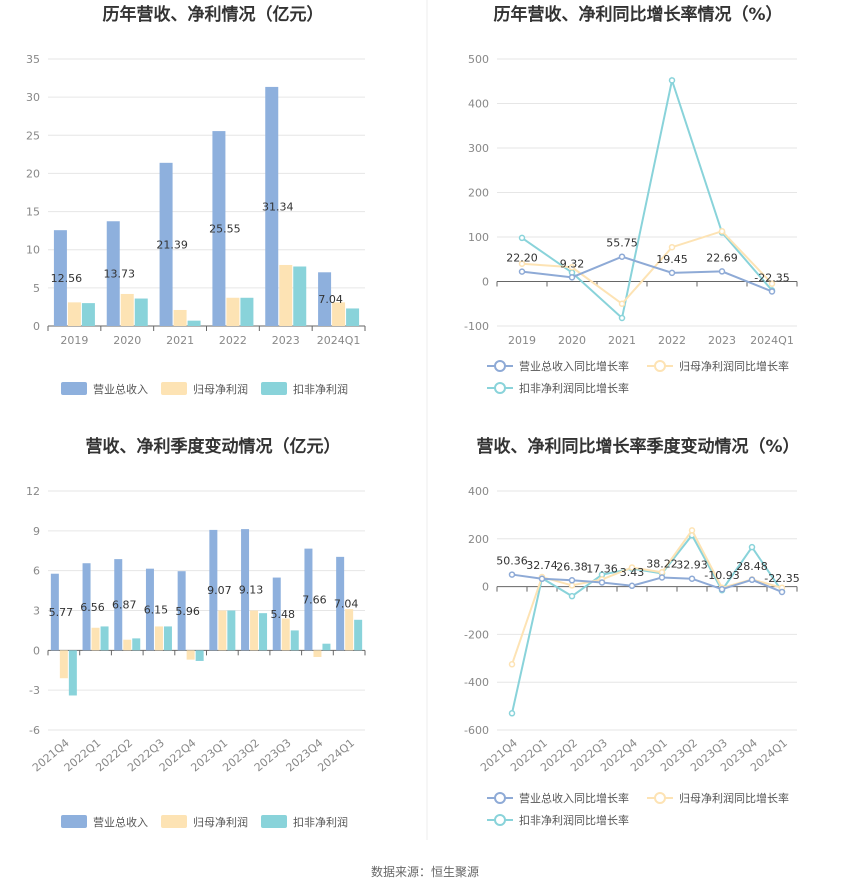 The height and width of the screenshot is (891, 850). Describe the element at coordinates (622, 243) in the screenshot. I see `data-label: 55.75` at that location.